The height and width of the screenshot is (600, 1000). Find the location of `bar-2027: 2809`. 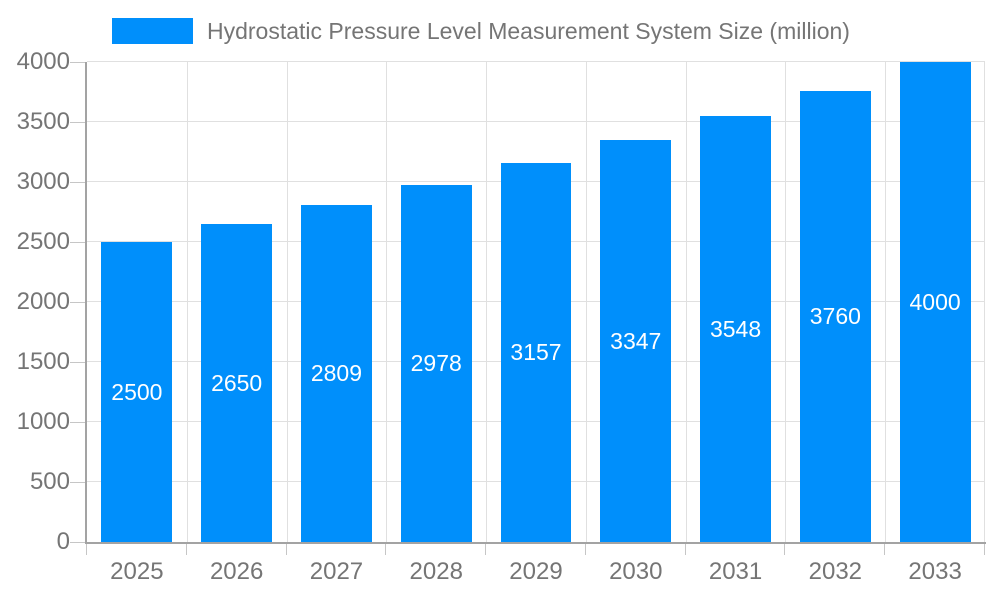

bar-2027: 2809 is located at coordinates (336, 373).